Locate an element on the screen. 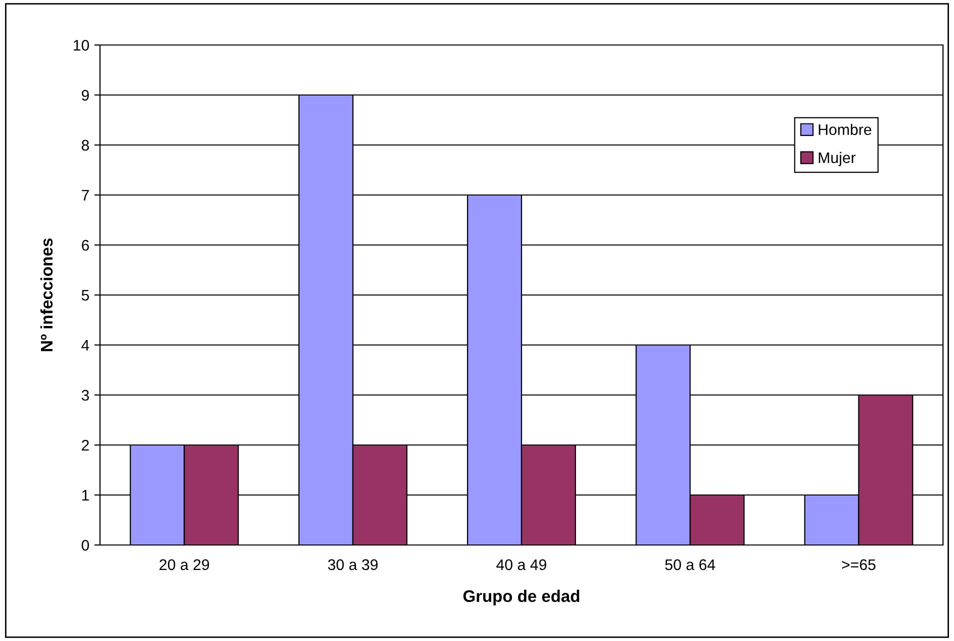  y-axis-title: Nº infecciones is located at coordinates (46, 295).